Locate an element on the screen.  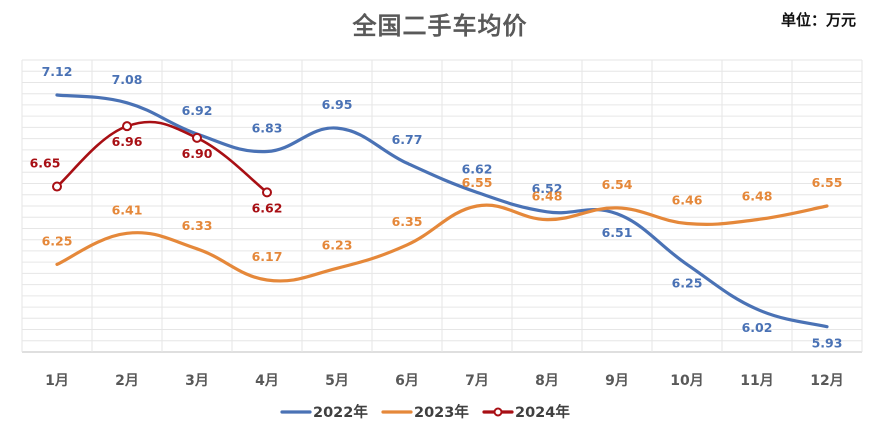
x-tick-label: 12月 is located at coordinates (826, 381).